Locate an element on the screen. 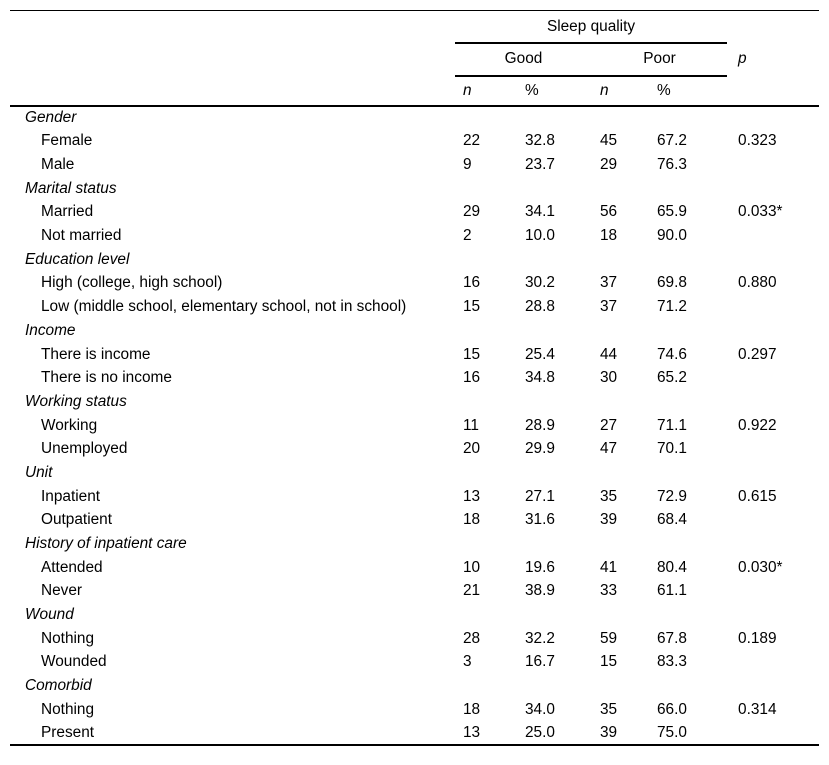  good-percent-header: % is located at coordinates (554, 91).